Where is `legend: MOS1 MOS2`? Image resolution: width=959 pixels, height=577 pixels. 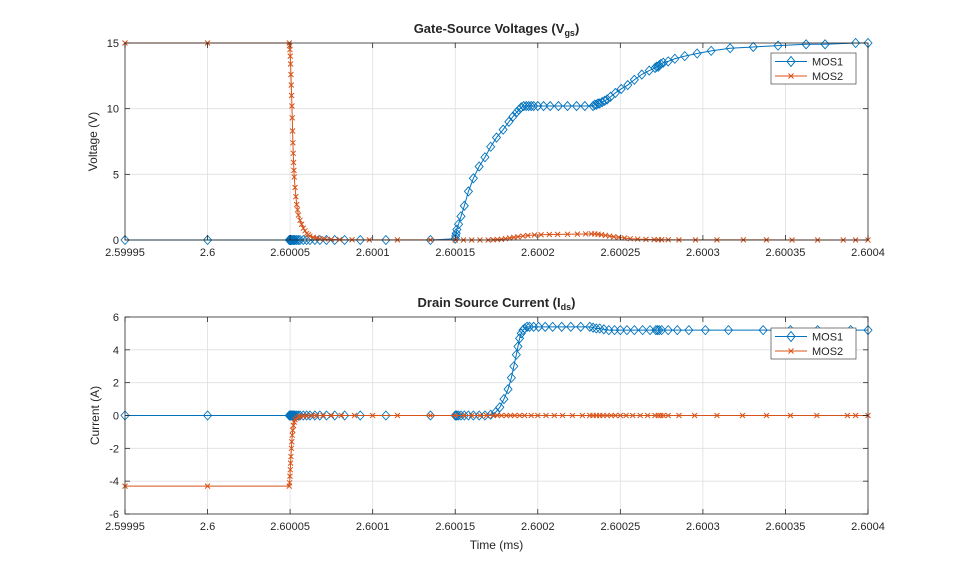
legend: MOS1 MOS2 is located at coordinates (813, 343).